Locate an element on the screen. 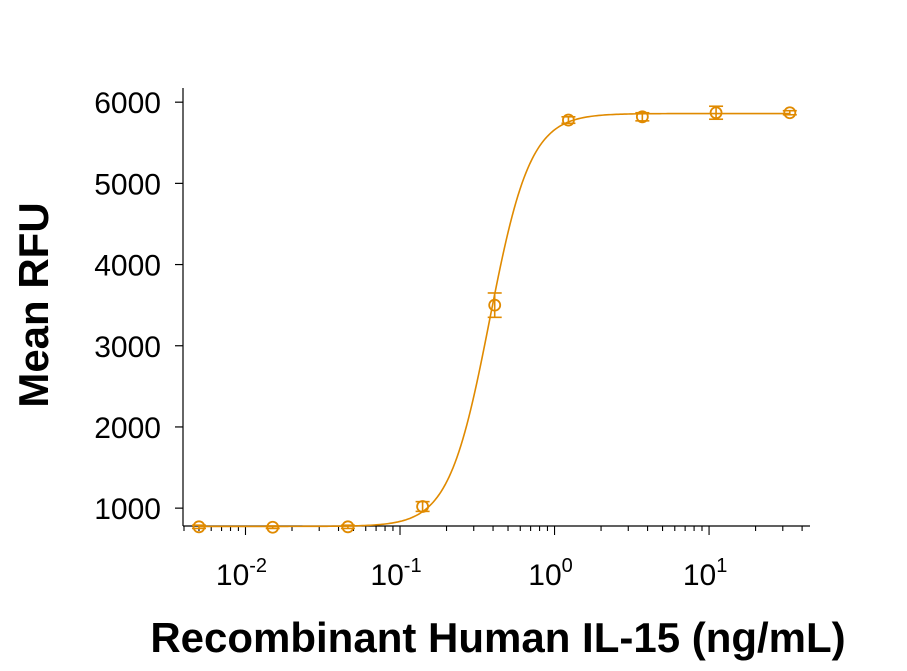  y-tick-label: 6000 is located at coordinates (127, 103).